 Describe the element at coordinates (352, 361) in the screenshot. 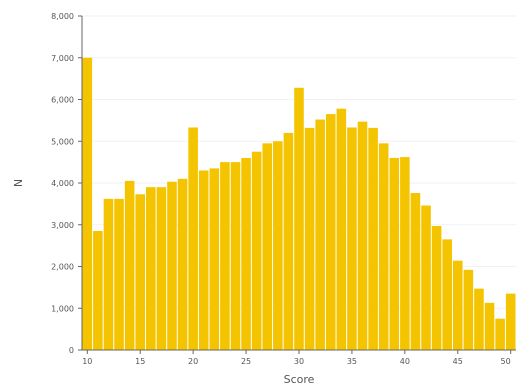

I see `x-tick-label: 35` at that location.